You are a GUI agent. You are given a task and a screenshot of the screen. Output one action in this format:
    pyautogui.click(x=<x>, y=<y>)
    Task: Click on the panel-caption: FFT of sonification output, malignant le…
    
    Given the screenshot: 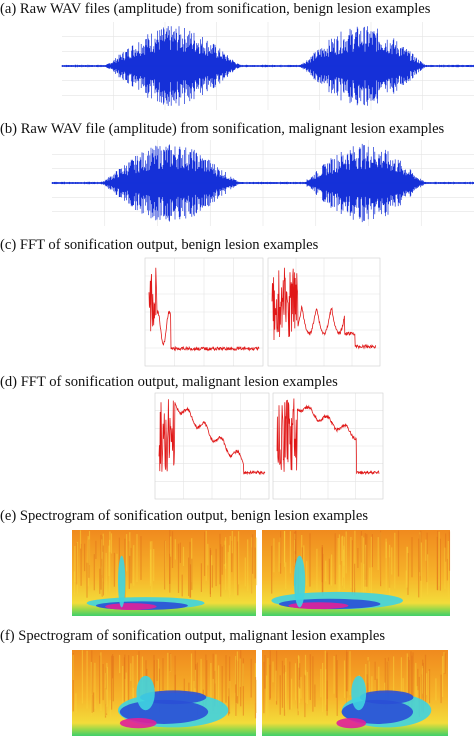 What is the action you would take?
    pyautogui.click(x=179, y=382)
    